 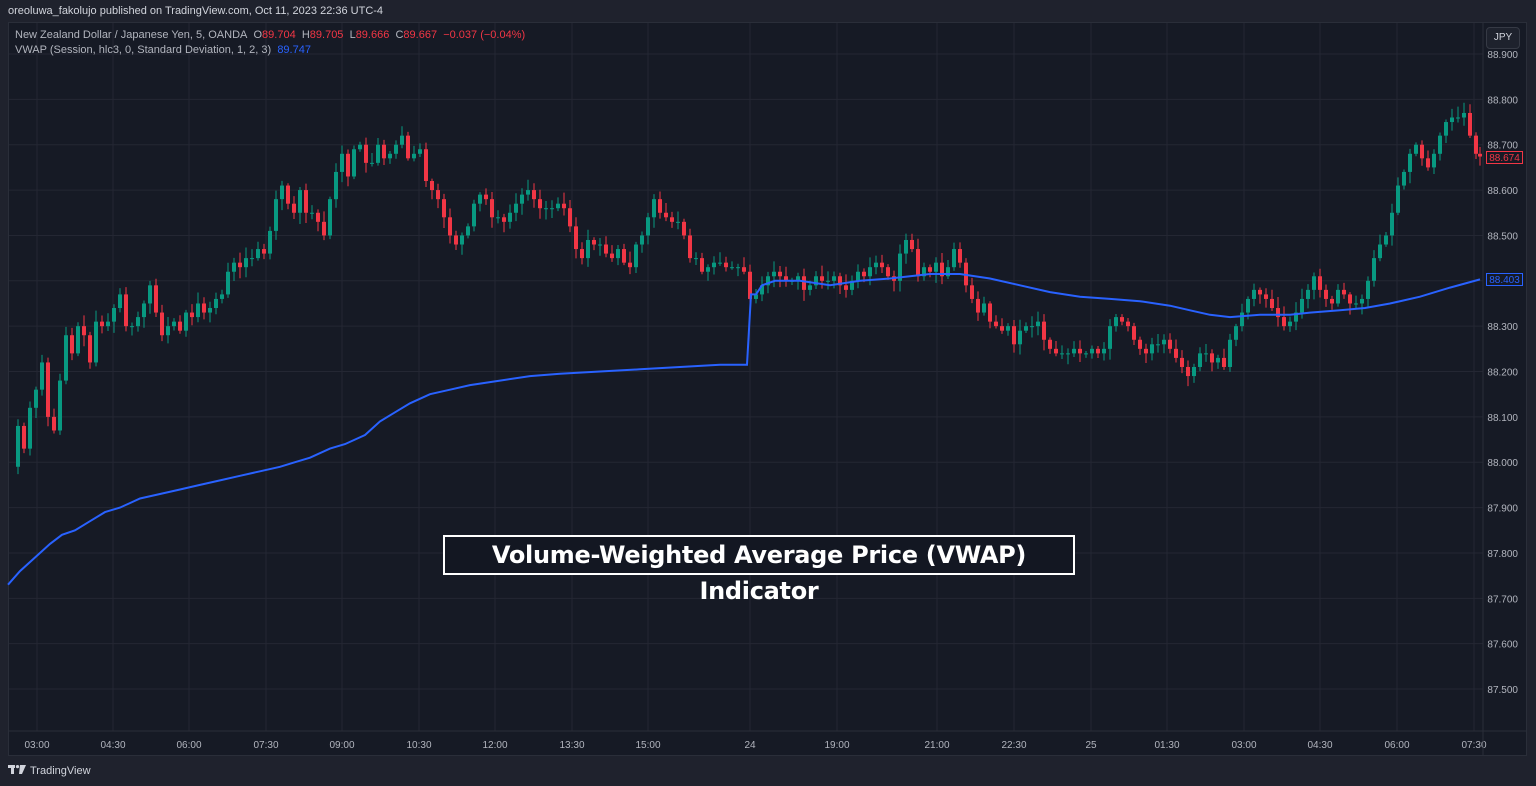 I want to click on svg-text: 21:00, so click(x=936, y=745).